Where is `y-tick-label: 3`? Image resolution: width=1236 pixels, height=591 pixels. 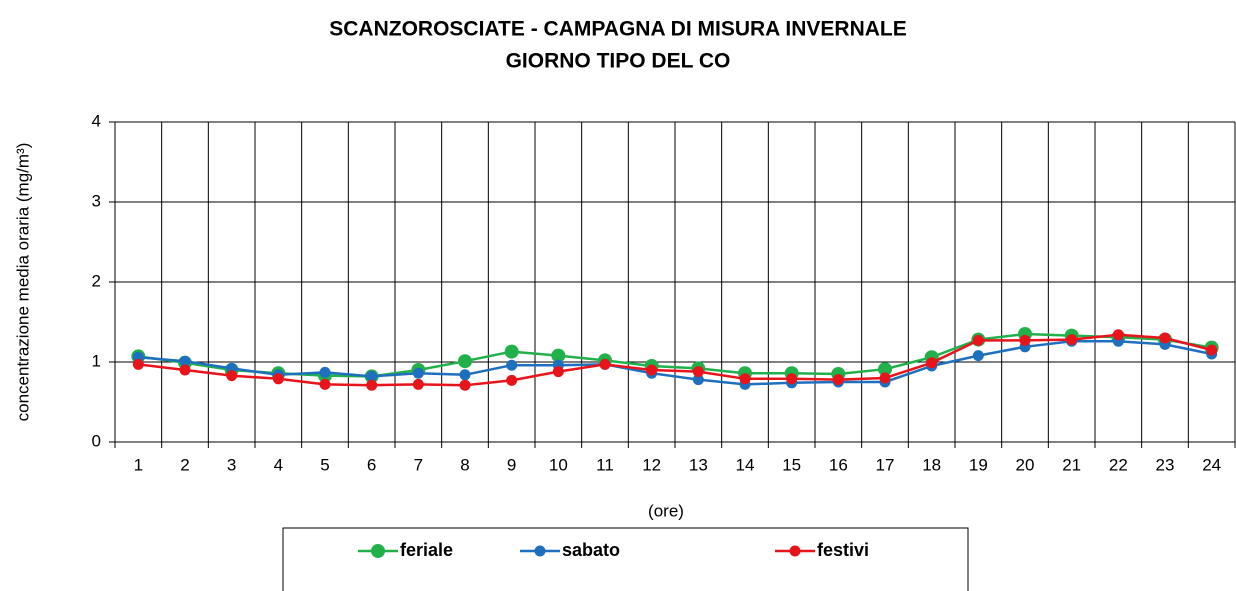
y-tick-label: 3 is located at coordinates (96, 200).